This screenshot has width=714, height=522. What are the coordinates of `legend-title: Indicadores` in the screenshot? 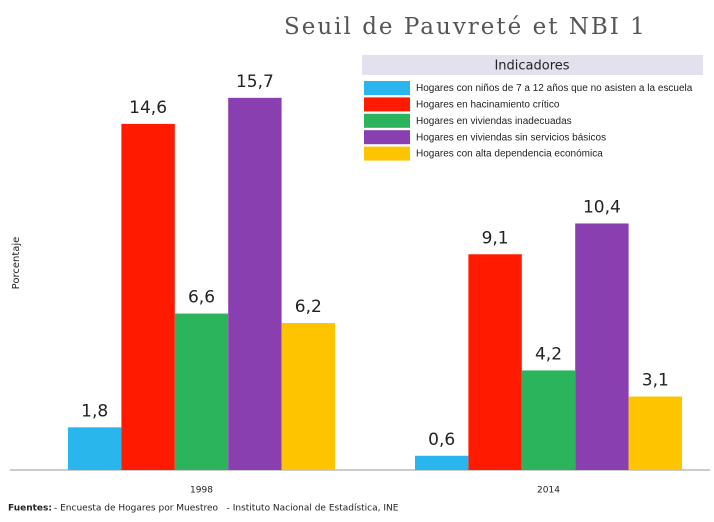 It's located at (531, 66).